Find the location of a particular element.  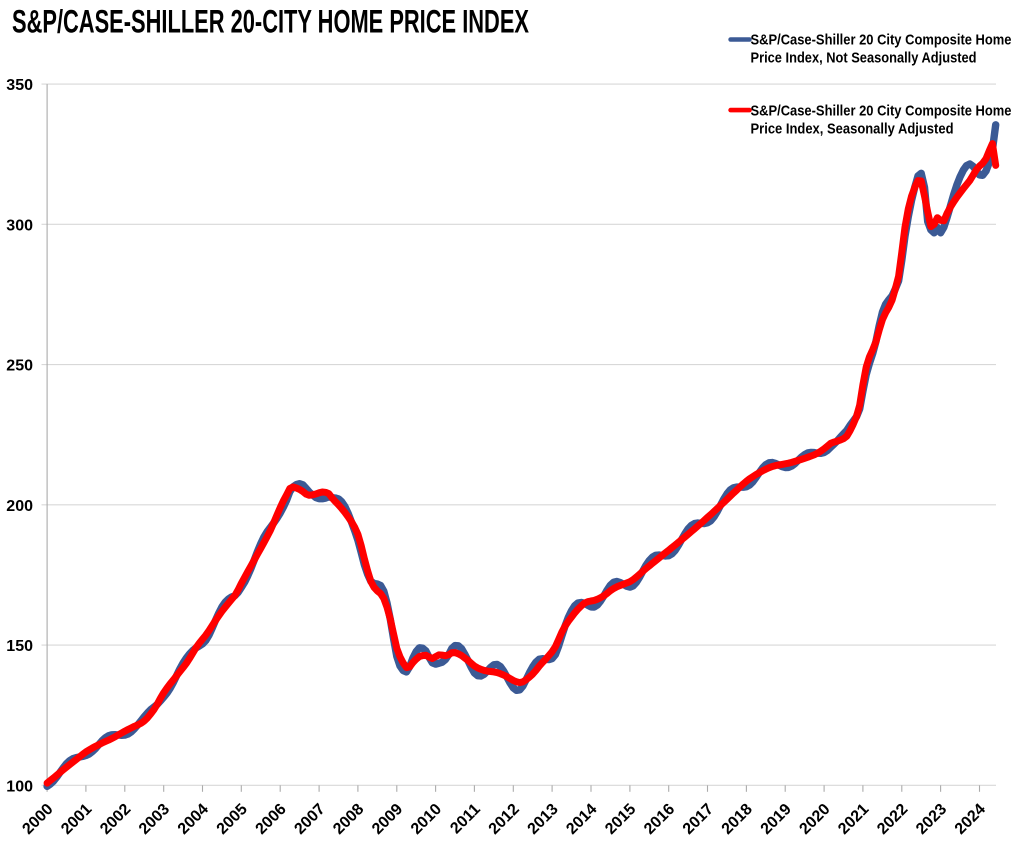

svg-text: 150 is located at coordinates (19, 646).